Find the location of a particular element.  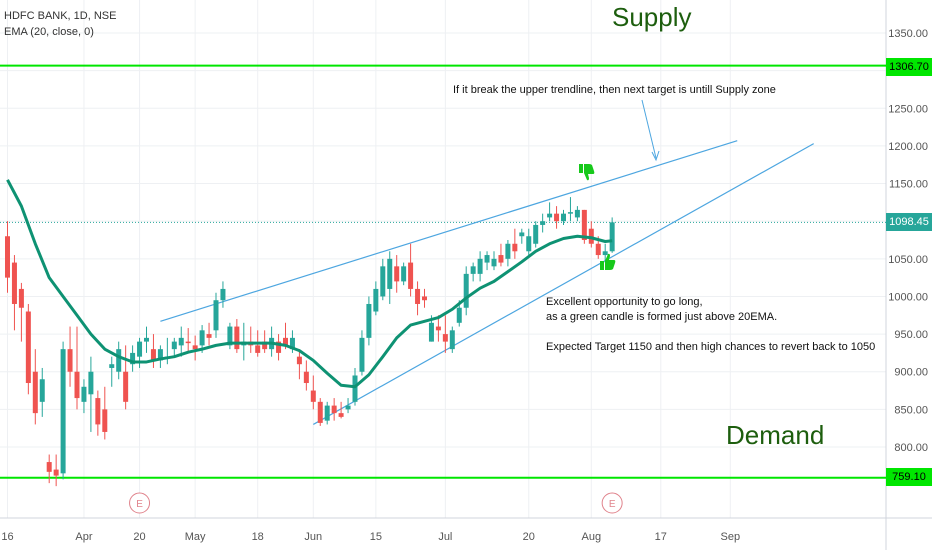

x-tick-label: May is located at coordinates (195, 537).